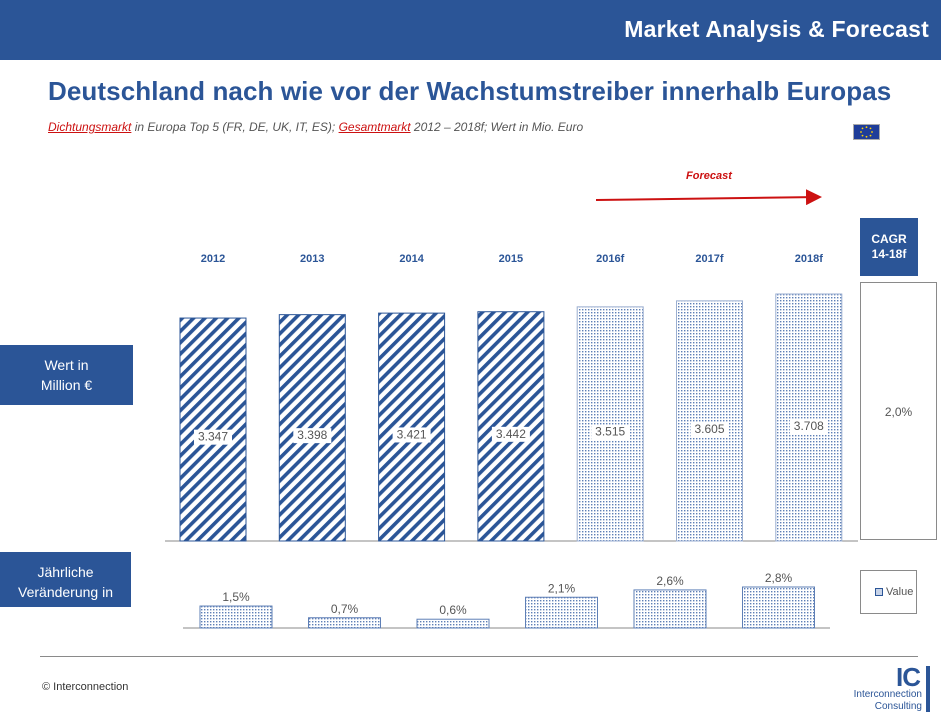 The image size is (941, 719). I want to click on cagr-header: CAGR 14-18f, so click(889, 247).